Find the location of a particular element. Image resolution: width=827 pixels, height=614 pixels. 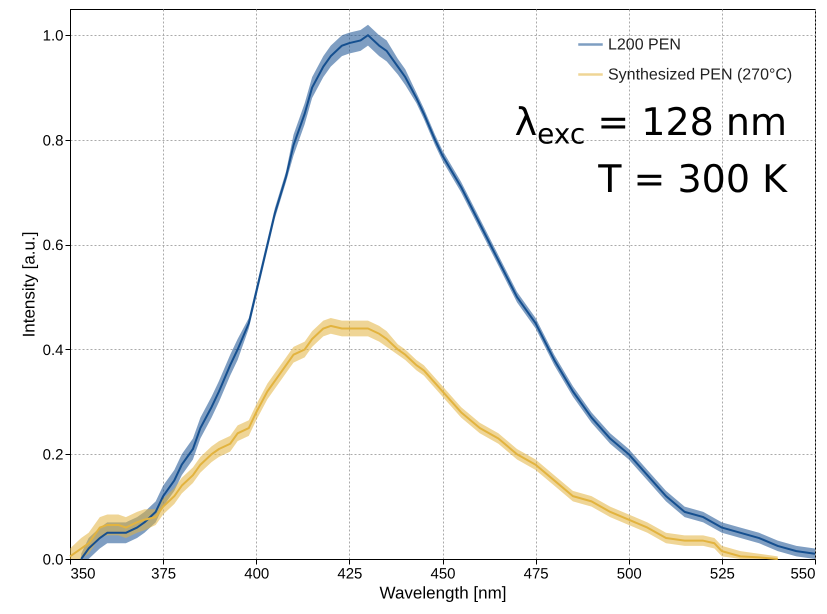

x-tick-label: 400 is located at coordinates (257, 574).